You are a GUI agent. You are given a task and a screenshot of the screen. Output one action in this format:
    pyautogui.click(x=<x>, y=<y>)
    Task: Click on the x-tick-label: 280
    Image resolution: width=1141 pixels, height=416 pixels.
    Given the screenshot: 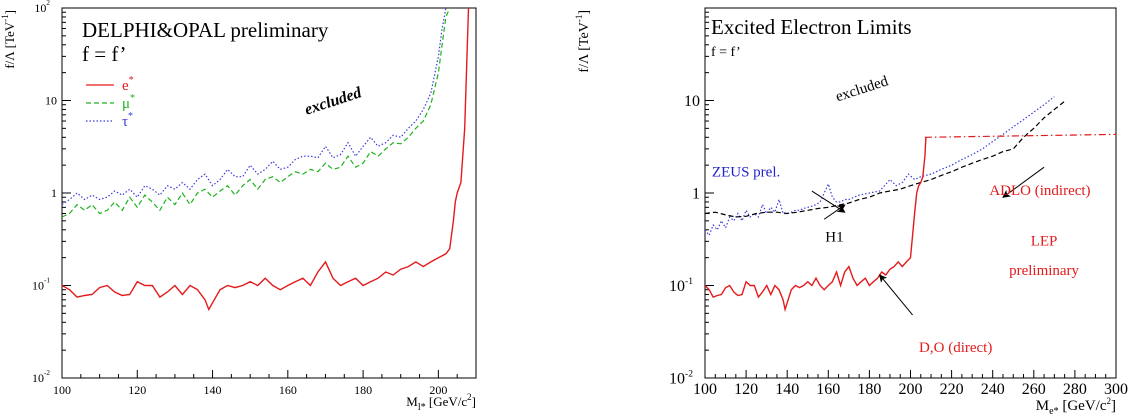 What is the action you would take?
    pyautogui.click(x=1075, y=389)
    